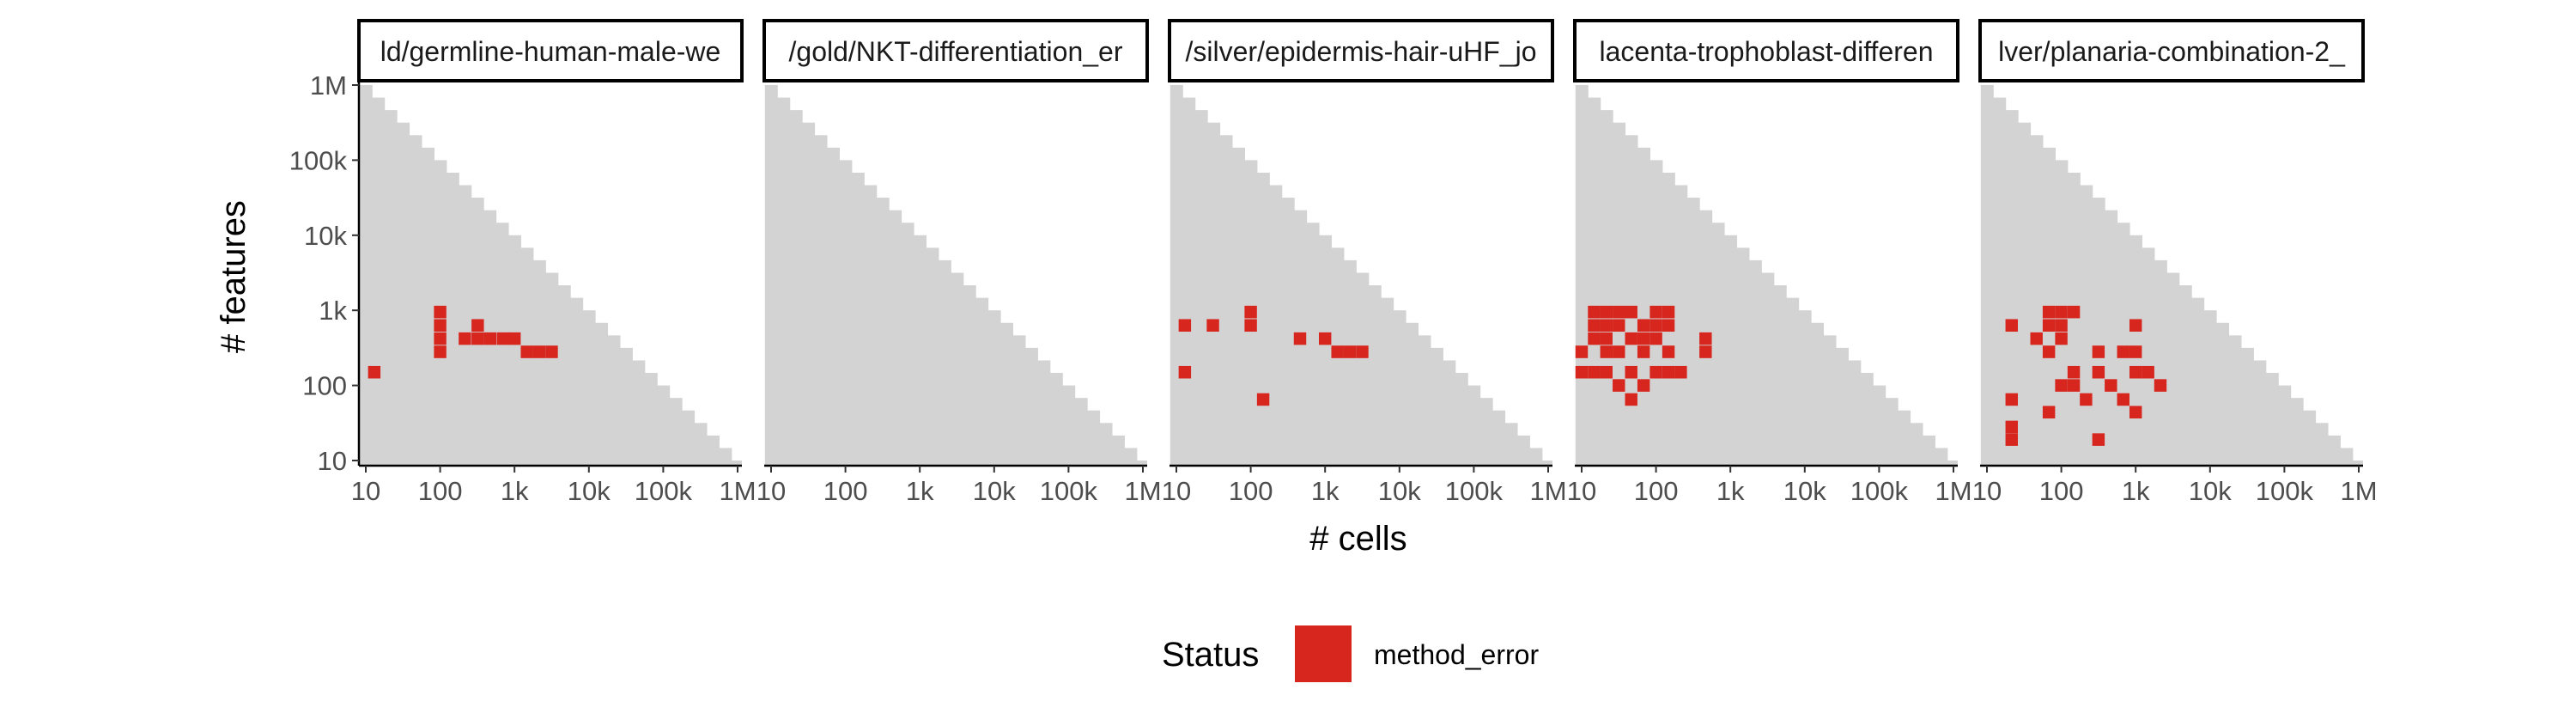 The width and height of the screenshot is (2576, 726). What do you see at coordinates (328, 85) in the screenshot?
I see `y-tick-label: 1M` at bounding box center [328, 85].